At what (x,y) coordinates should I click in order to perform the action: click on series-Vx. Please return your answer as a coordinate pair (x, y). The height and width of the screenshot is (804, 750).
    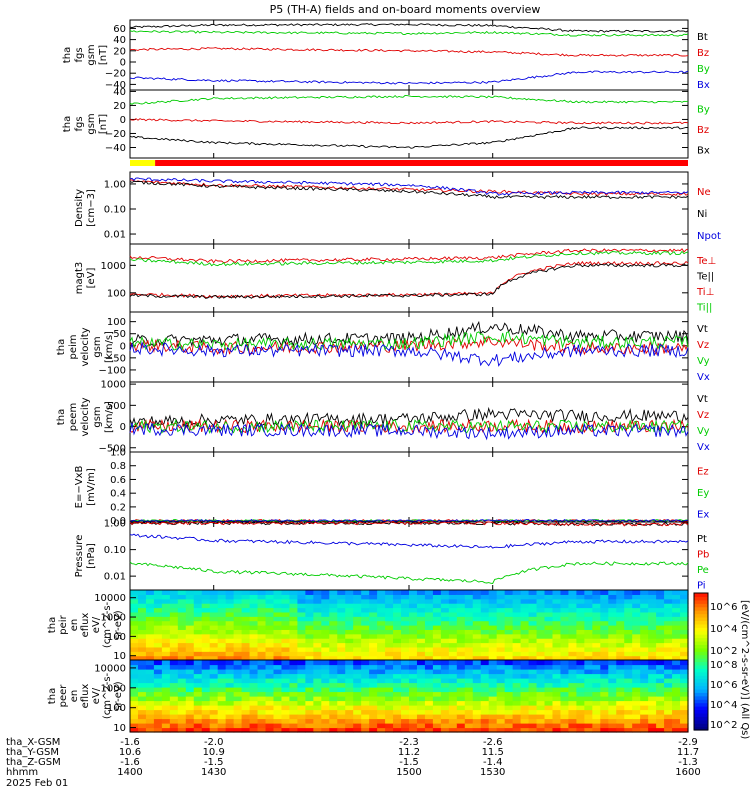
    Looking at the image, I should click on (409, 431).